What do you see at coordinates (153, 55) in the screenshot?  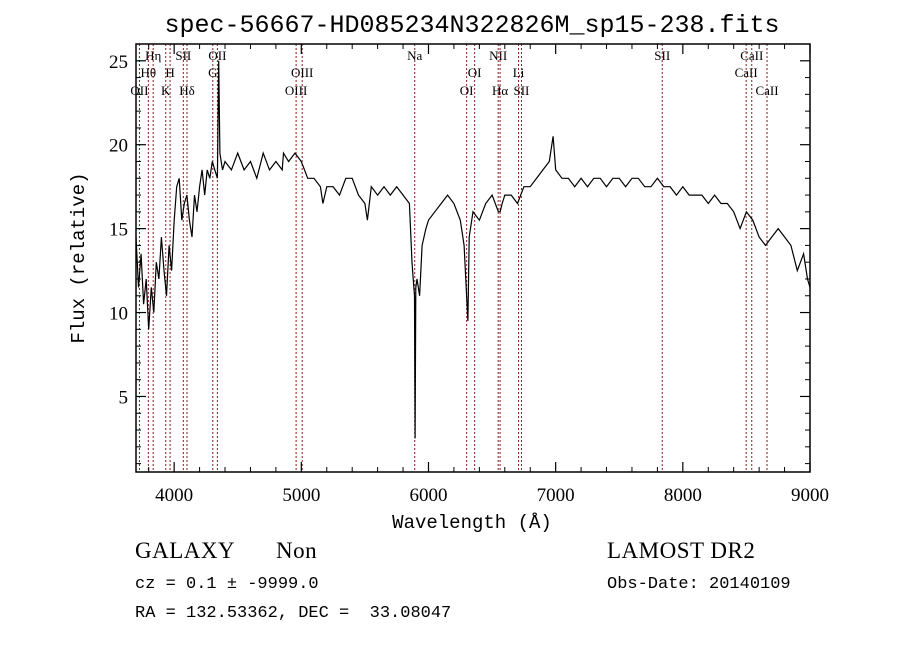 I see `spectral-line-label: Hη` at bounding box center [153, 55].